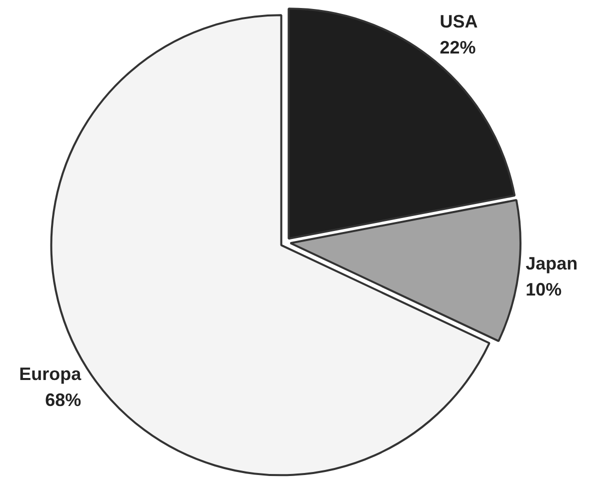 This screenshot has width=589, height=481. I want to click on data-label: 22%, so click(458, 47).